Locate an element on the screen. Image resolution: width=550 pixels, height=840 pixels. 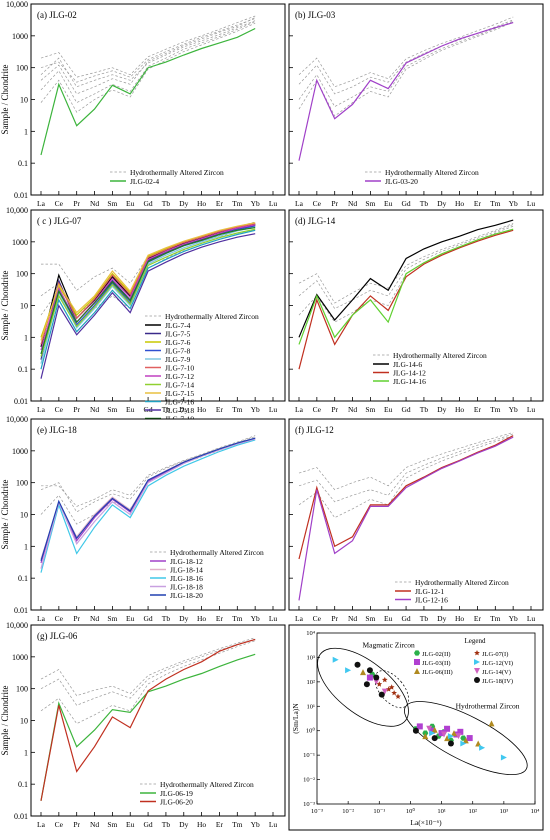
legend-label: JLG-18-18 is located at coordinates (186, 587).